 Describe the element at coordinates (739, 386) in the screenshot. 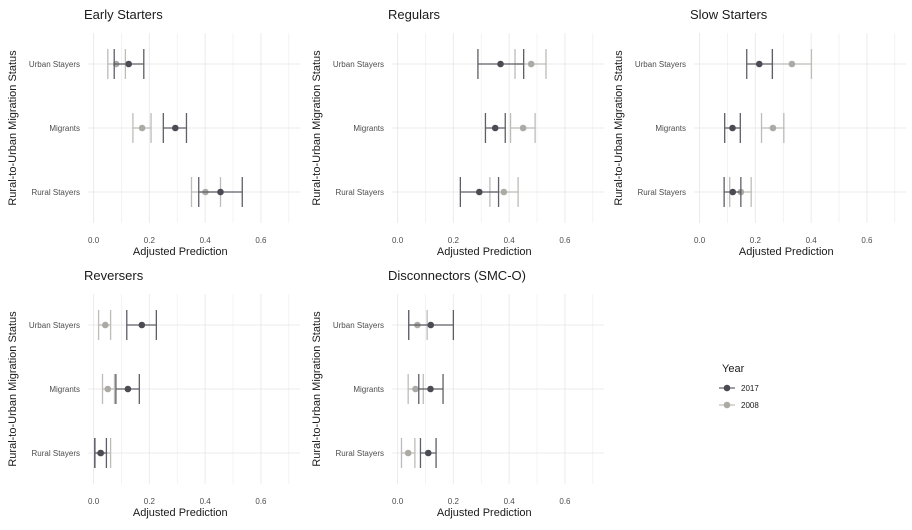

I see `legend: Year 2017 2008` at that location.